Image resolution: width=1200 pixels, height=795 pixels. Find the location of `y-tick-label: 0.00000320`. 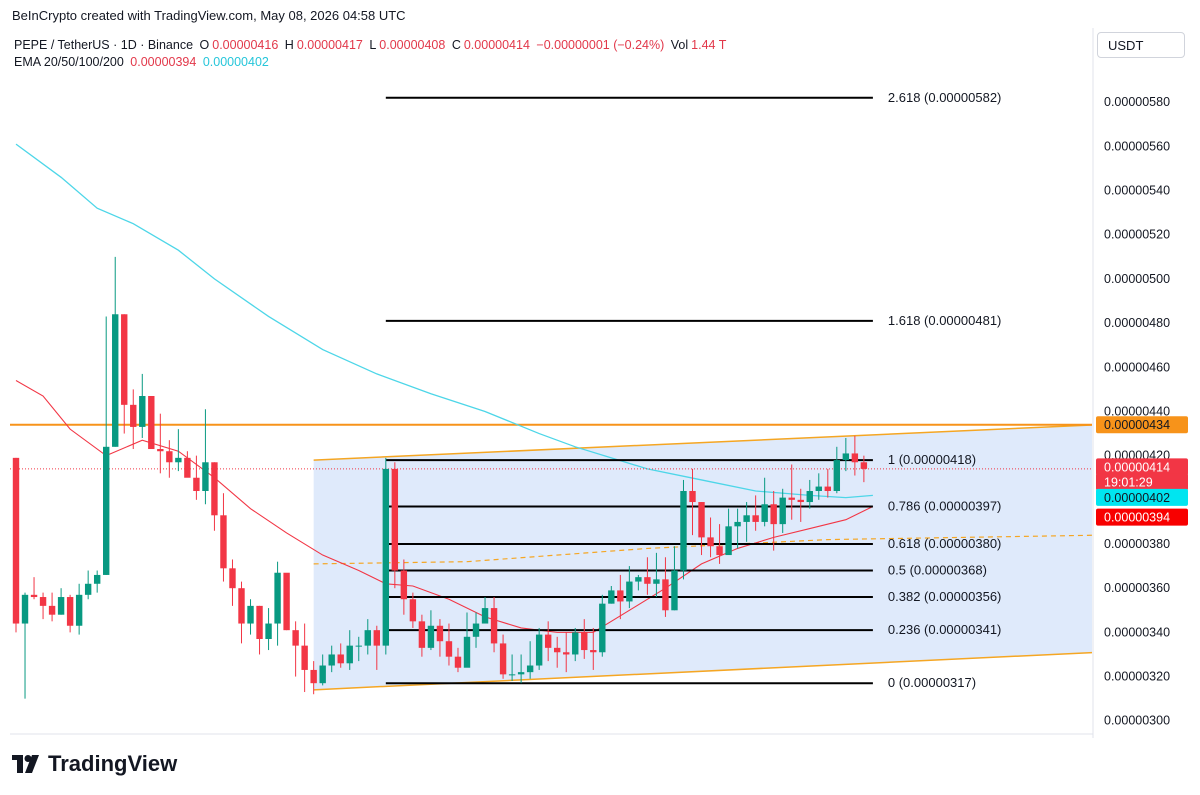

y-tick-label: 0.00000320 is located at coordinates (1137, 677).